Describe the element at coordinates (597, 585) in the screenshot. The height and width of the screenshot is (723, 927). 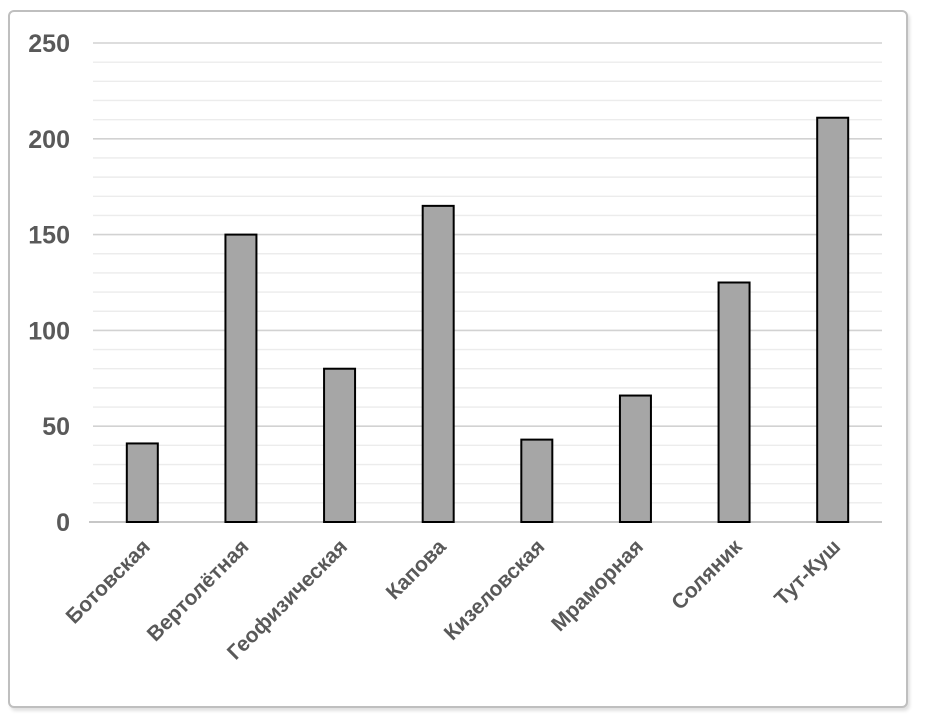
I see `x-tick-label-5: Мраморная` at that location.